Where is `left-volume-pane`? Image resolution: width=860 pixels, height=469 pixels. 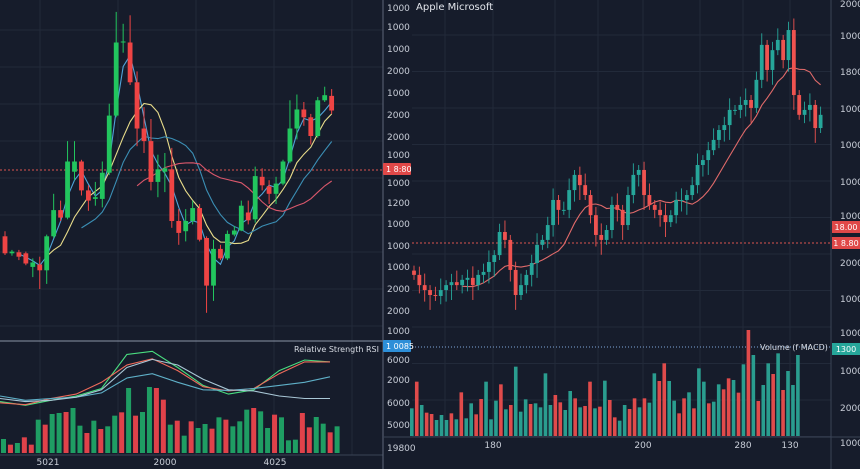 left-volume-pane is located at coordinates (170, 420).